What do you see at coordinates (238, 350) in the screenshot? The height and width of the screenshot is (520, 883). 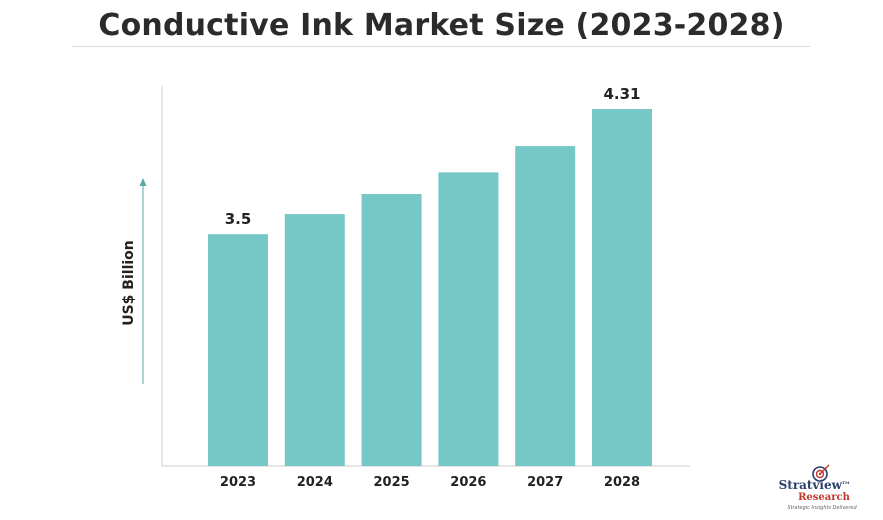 I see `bar-2023` at bounding box center [238, 350].